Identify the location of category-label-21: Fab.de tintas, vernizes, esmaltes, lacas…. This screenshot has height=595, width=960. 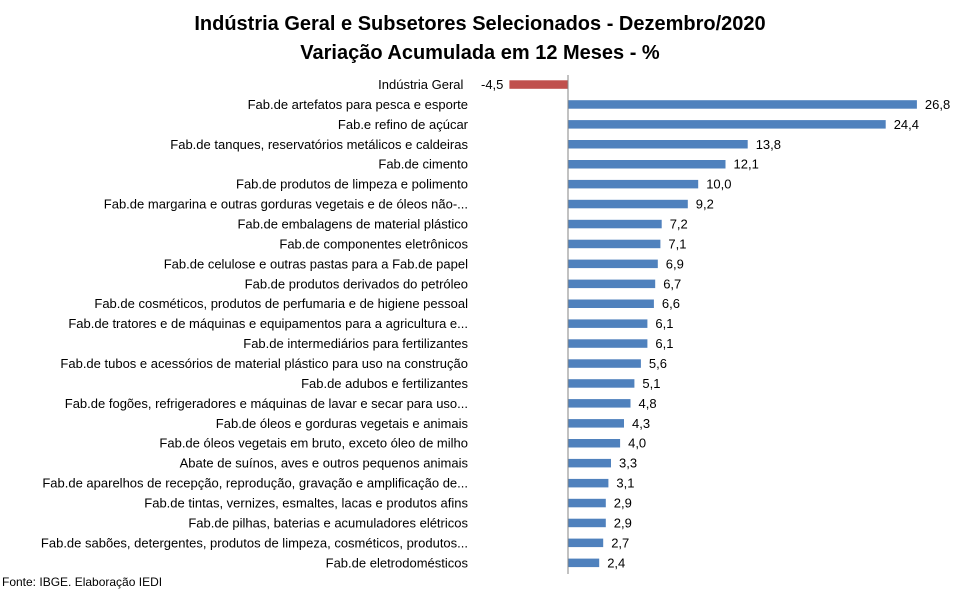
(306, 503).